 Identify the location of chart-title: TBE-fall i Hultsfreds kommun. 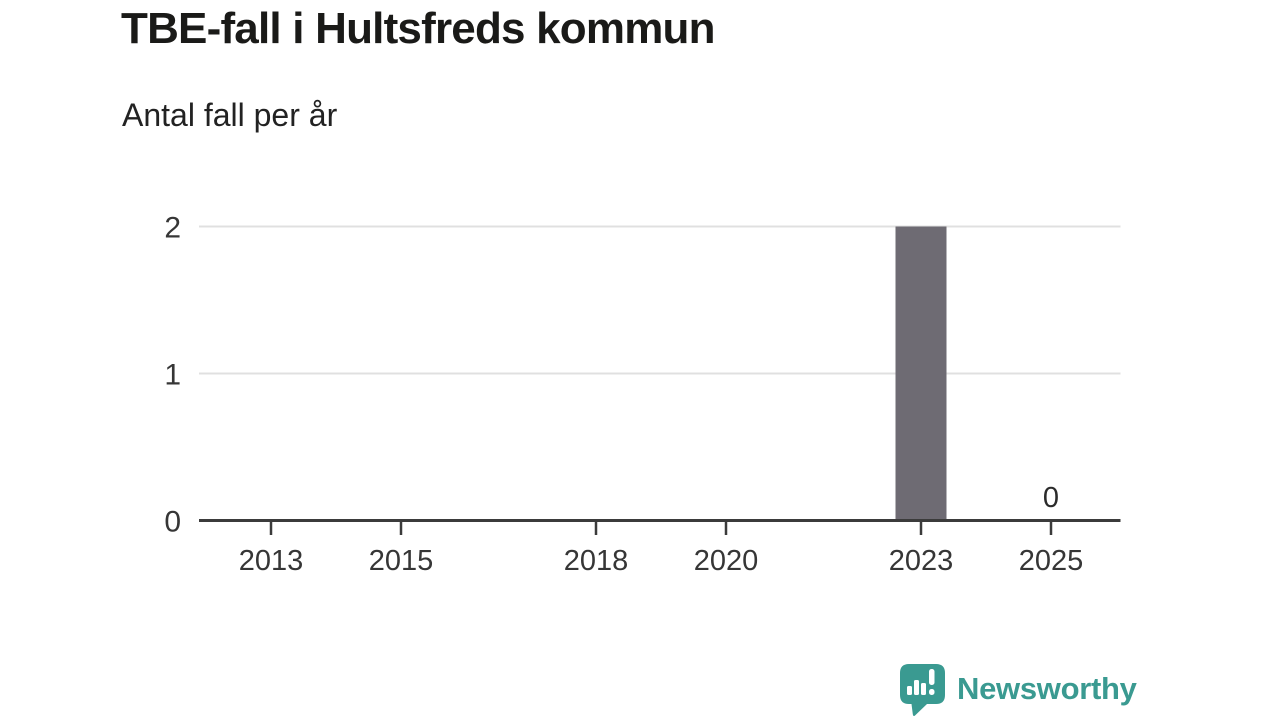
(418, 28).